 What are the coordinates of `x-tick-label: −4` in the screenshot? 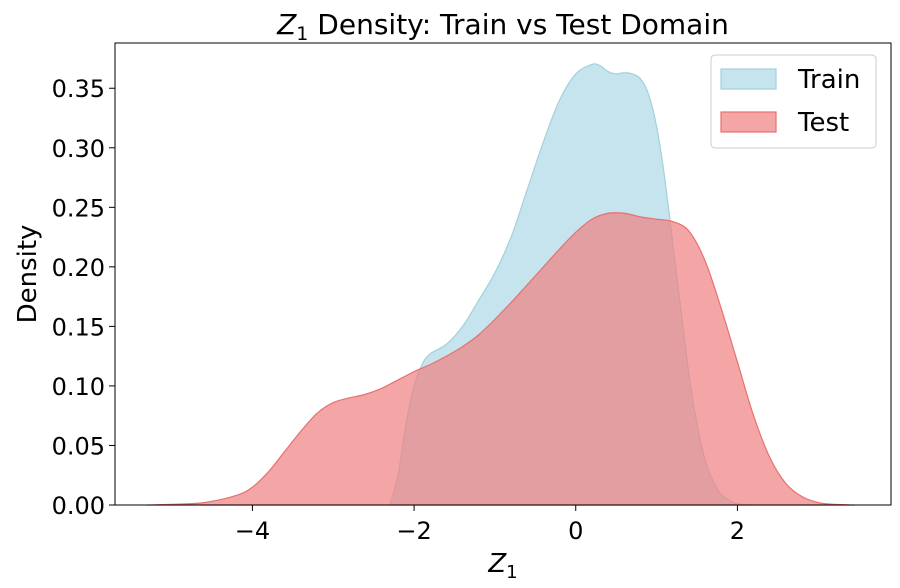 It's located at (252, 531).